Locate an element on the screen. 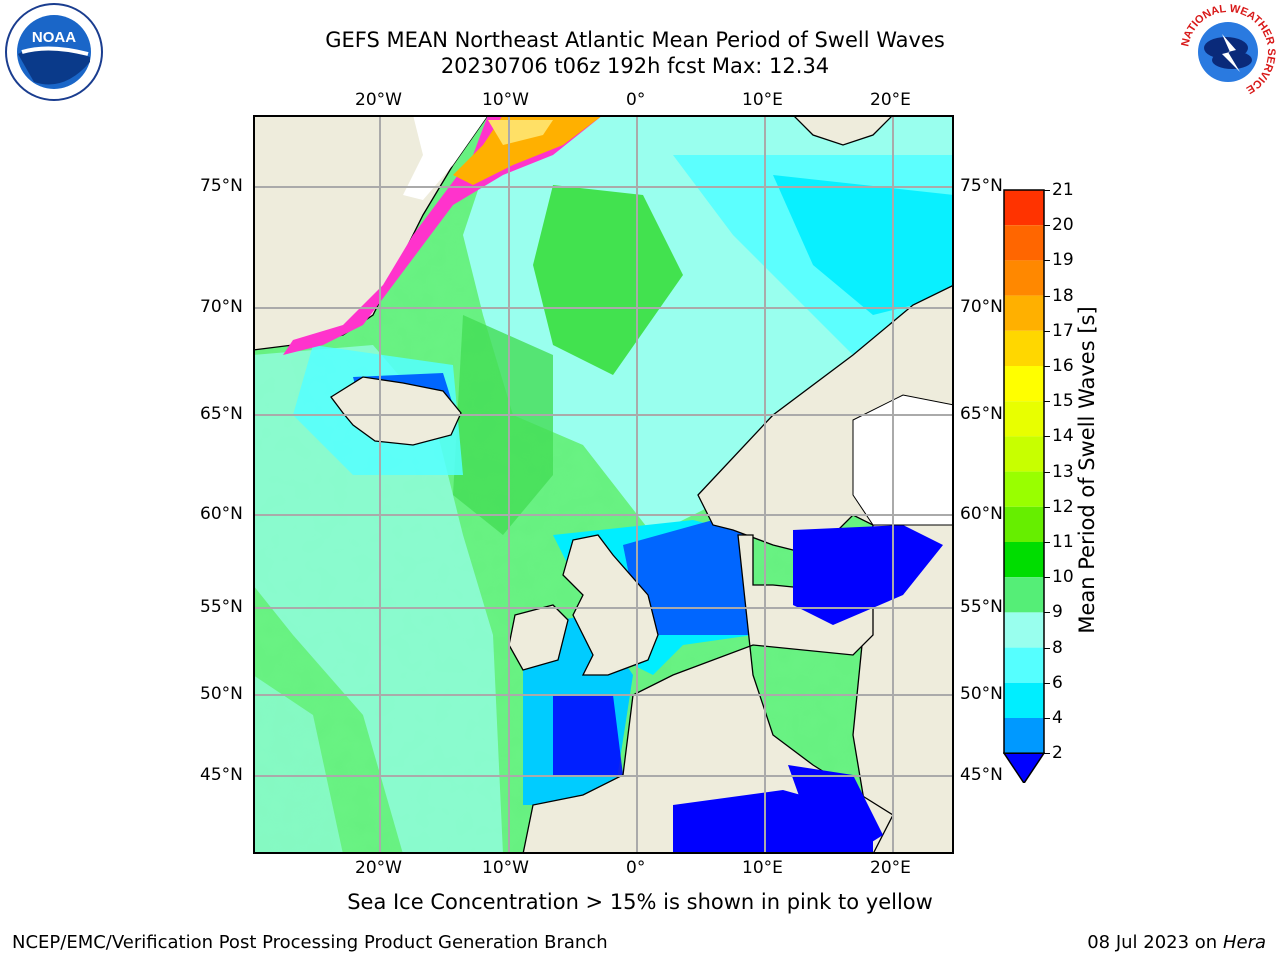 The height and width of the screenshot is (960, 1280). lon-label-bottom-20w: 20°W is located at coordinates (378, 868).